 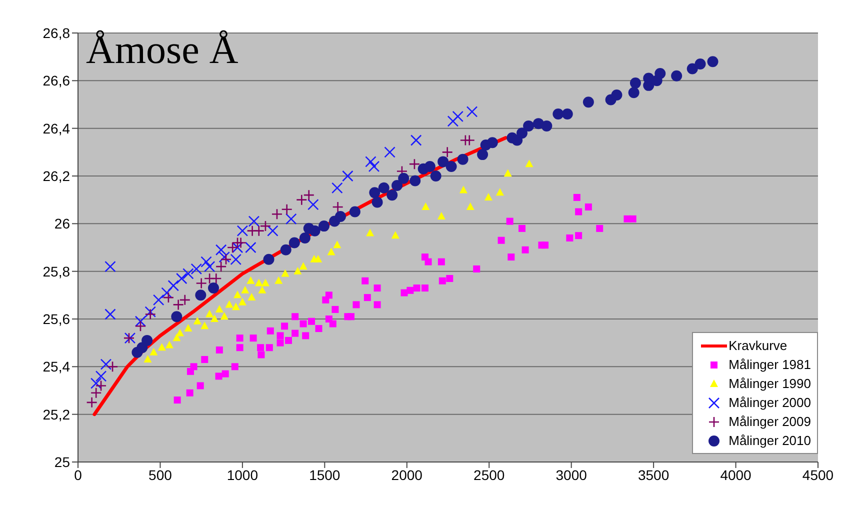 What do you see at coordinates (56, 318) in the screenshot?
I see `y-tick-label: 25,6` at bounding box center [56, 318].